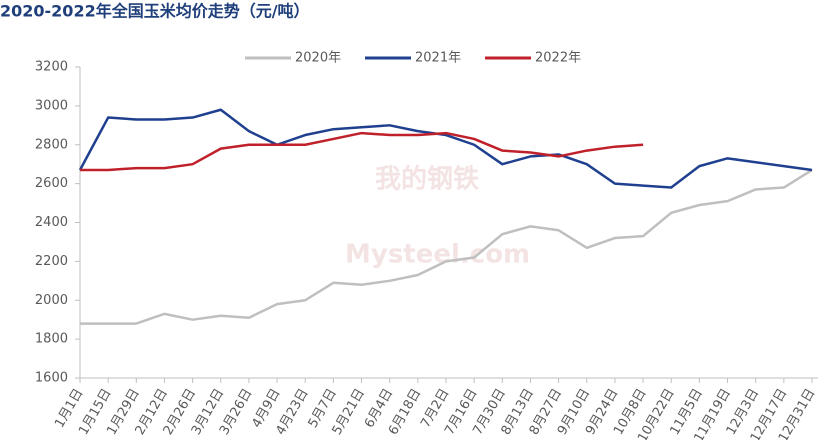 The image size is (840, 440). I want to click on series-line, so click(362, 151).